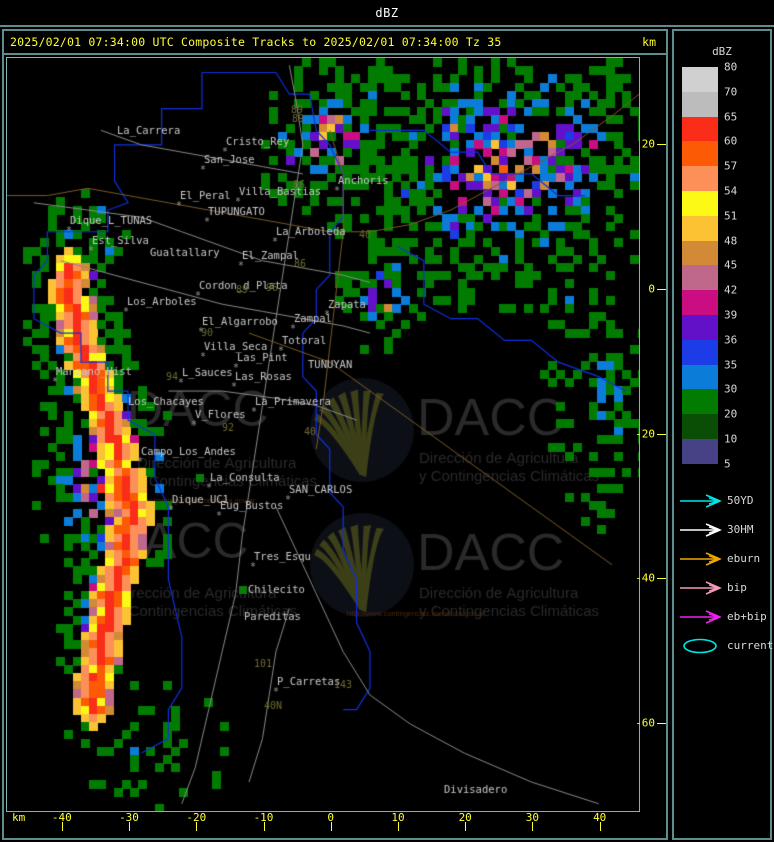 The image size is (774, 842). I want to click on track-legend-item: eb+bip, so click(726, 616).